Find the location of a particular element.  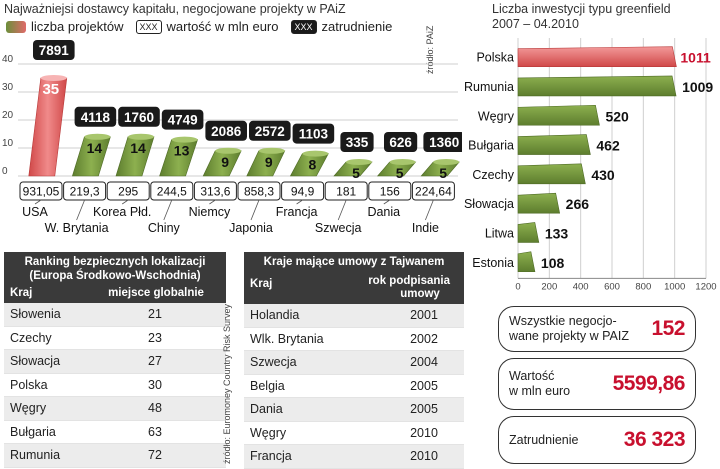

left-employment-japonia: 2572 is located at coordinates (270, 130).